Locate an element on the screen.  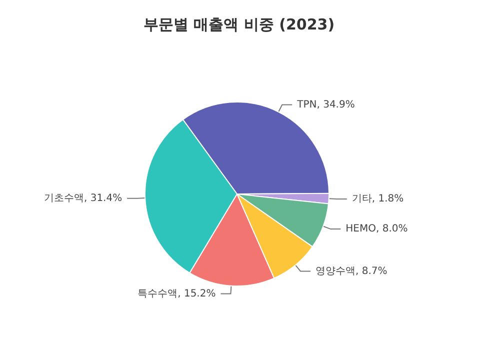
data-label: , 15.2% is located at coordinates (197, 294).